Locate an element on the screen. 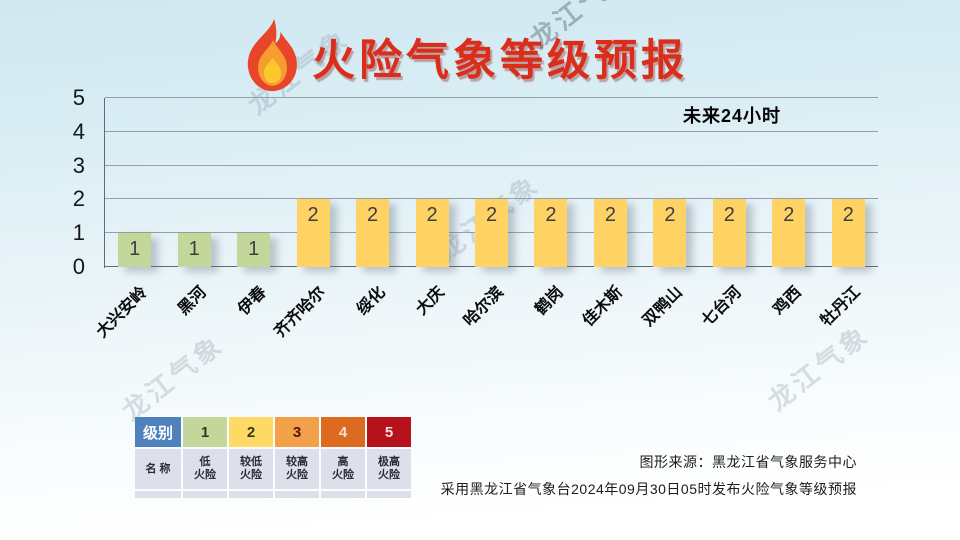  legend-name-4: 高火险 is located at coordinates (343, 469).